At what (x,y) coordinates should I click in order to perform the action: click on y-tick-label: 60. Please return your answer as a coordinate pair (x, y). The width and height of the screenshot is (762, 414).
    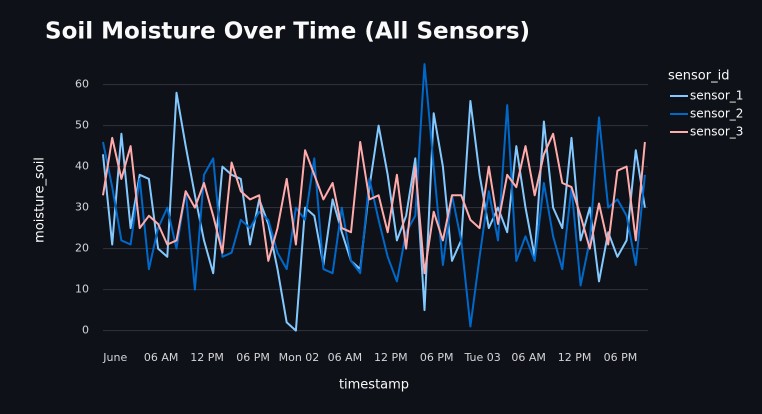
    Looking at the image, I should click on (82, 84).